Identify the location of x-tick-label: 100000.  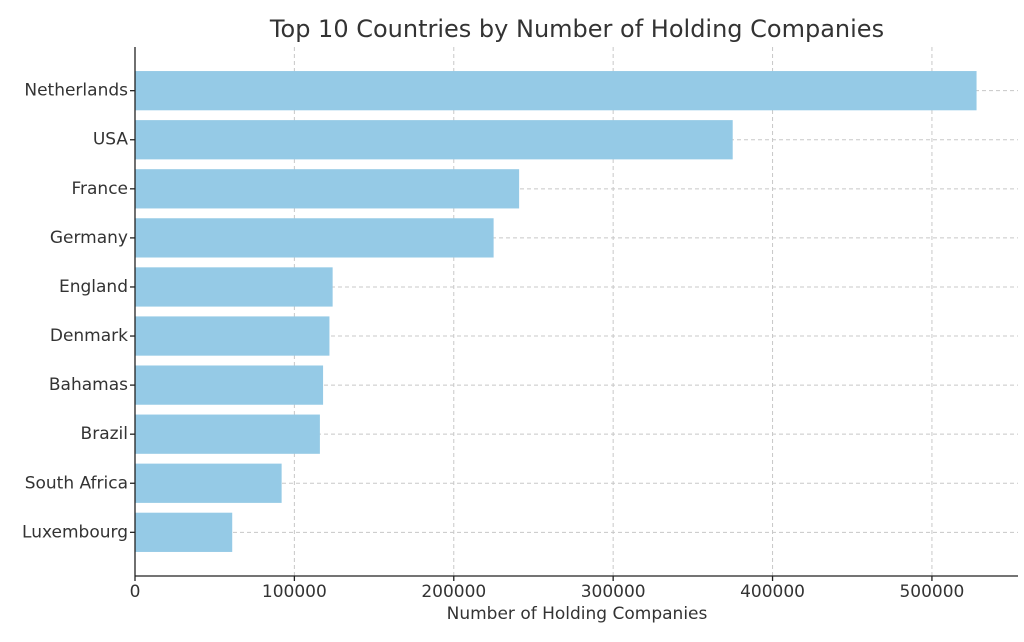
(294, 592).